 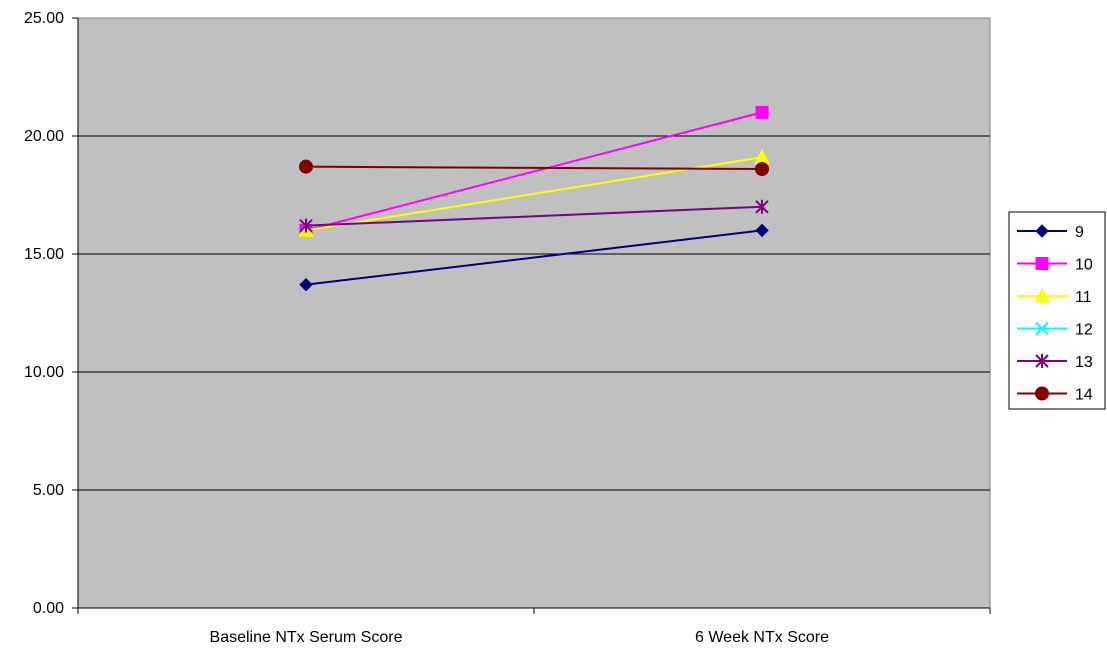 I want to click on y-tick-label: 5.00, so click(x=48, y=490).